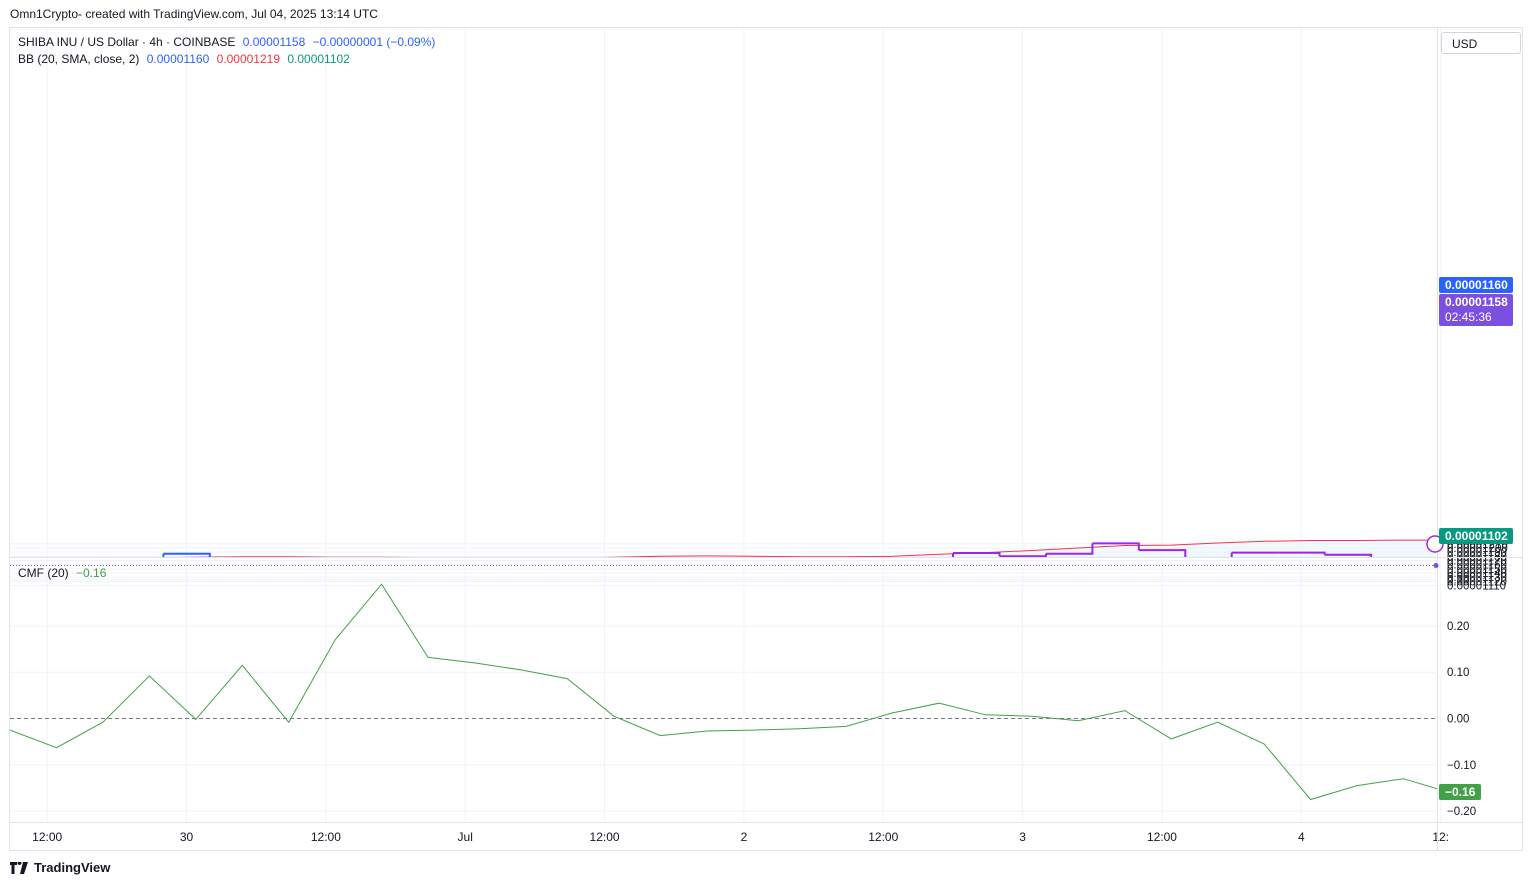 The width and height of the screenshot is (1534, 886). What do you see at coordinates (1476, 285) in the screenshot?
I see `price-tag-bb-basis: 0.00001160` at bounding box center [1476, 285].